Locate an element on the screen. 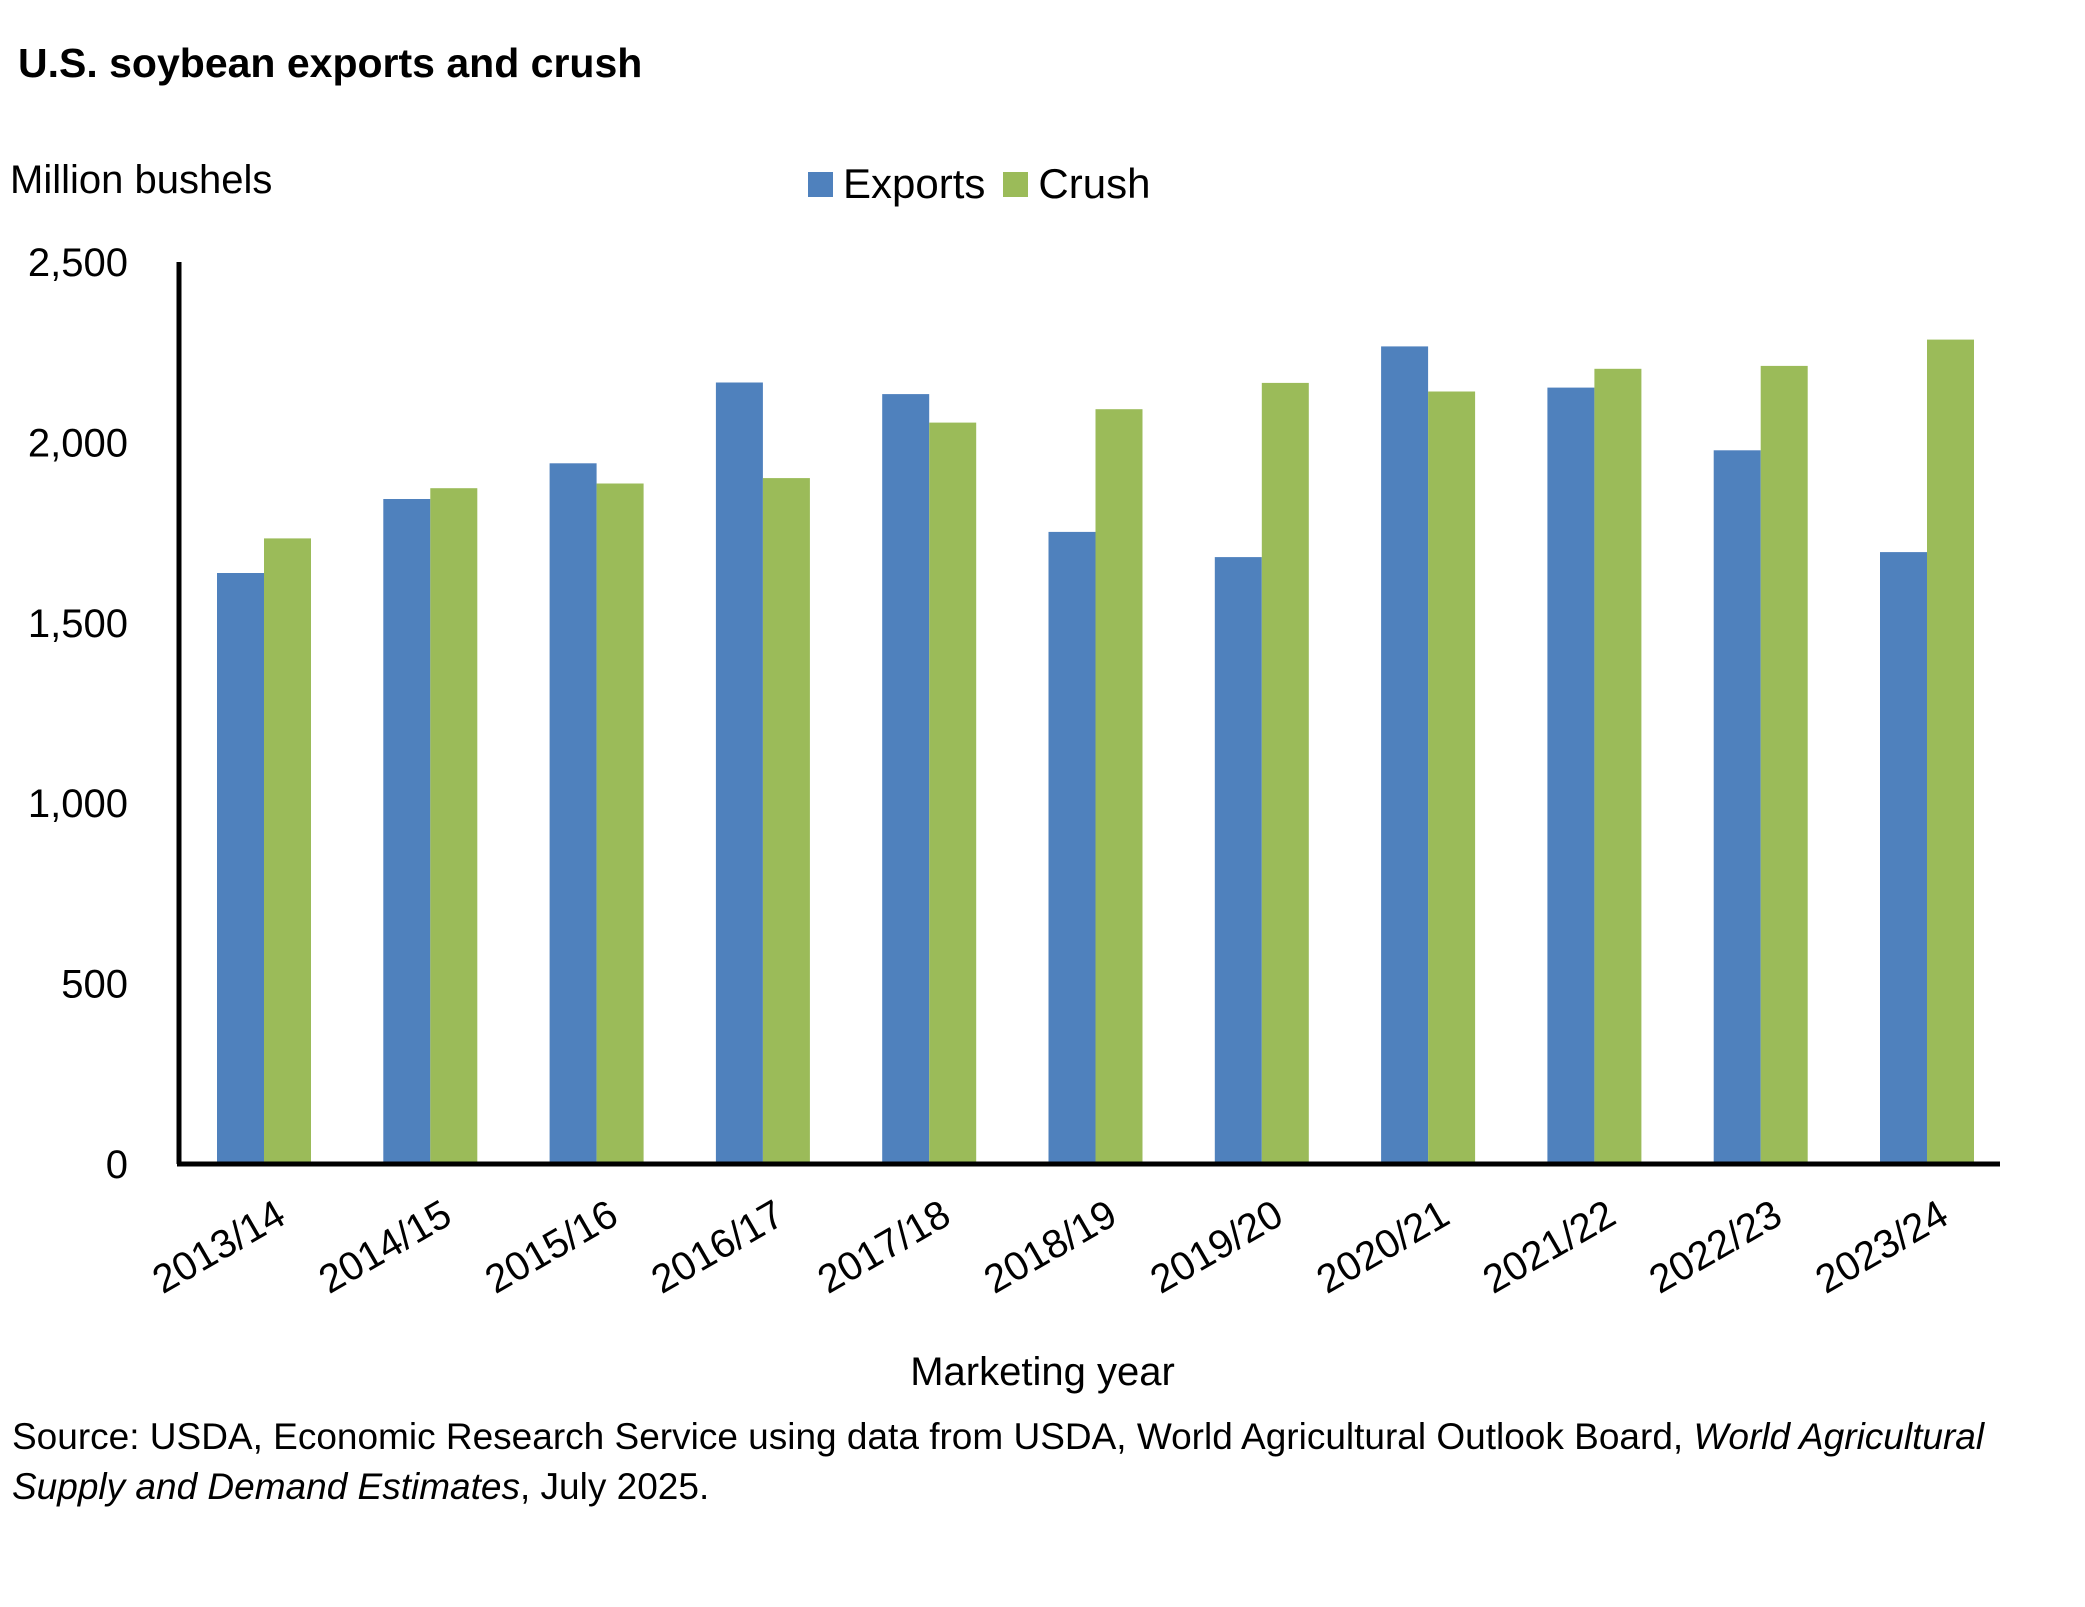 The height and width of the screenshot is (1607, 2085). legend-item-crush: Crush is located at coordinates (1076, 184).